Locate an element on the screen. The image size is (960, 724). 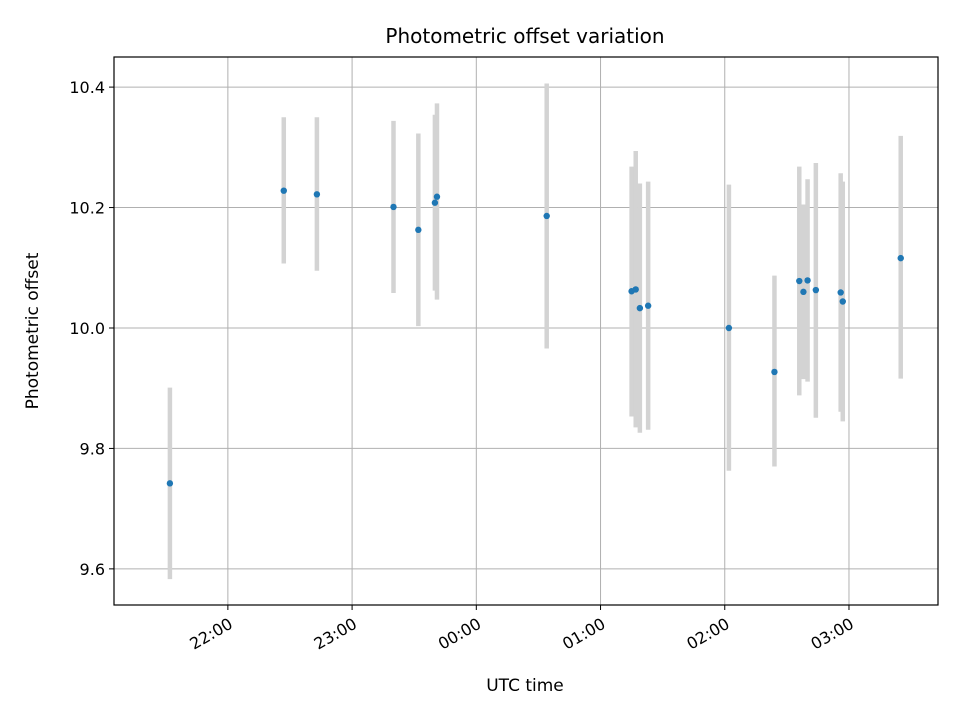
chart-title: Photometric offset variation is located at coordinates (524, 36).